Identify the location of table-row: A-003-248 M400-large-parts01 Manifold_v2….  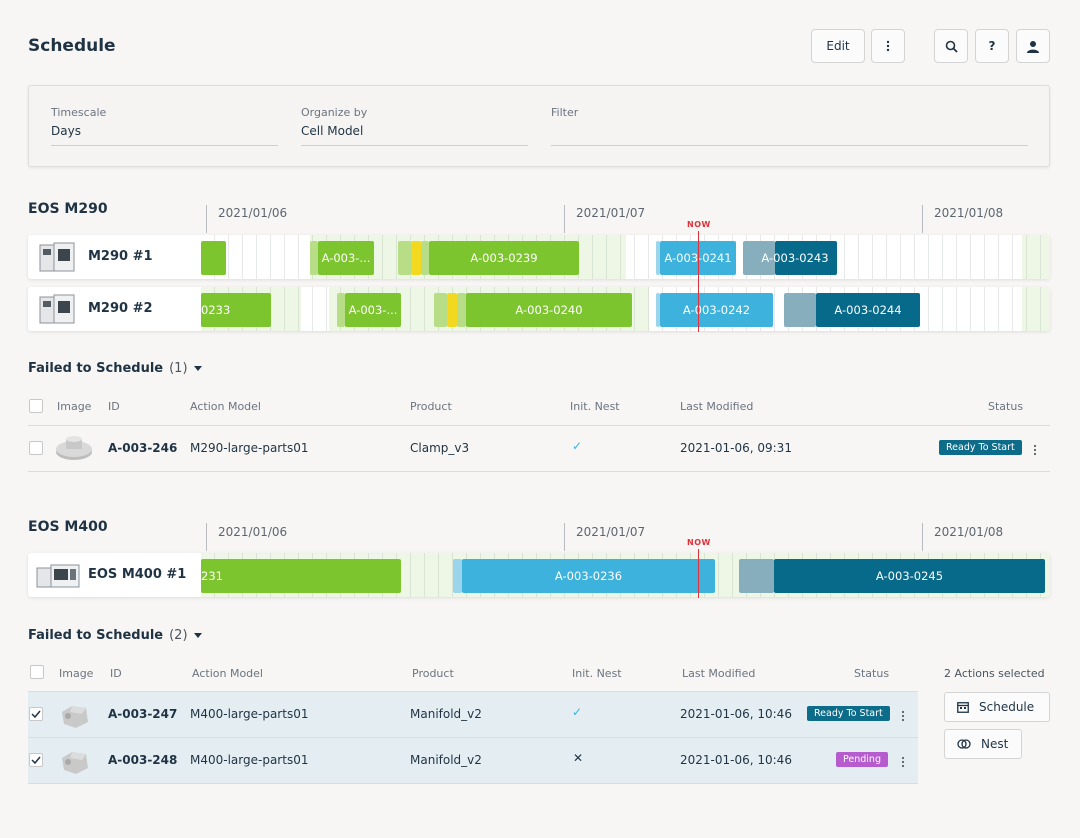
(473, 760).